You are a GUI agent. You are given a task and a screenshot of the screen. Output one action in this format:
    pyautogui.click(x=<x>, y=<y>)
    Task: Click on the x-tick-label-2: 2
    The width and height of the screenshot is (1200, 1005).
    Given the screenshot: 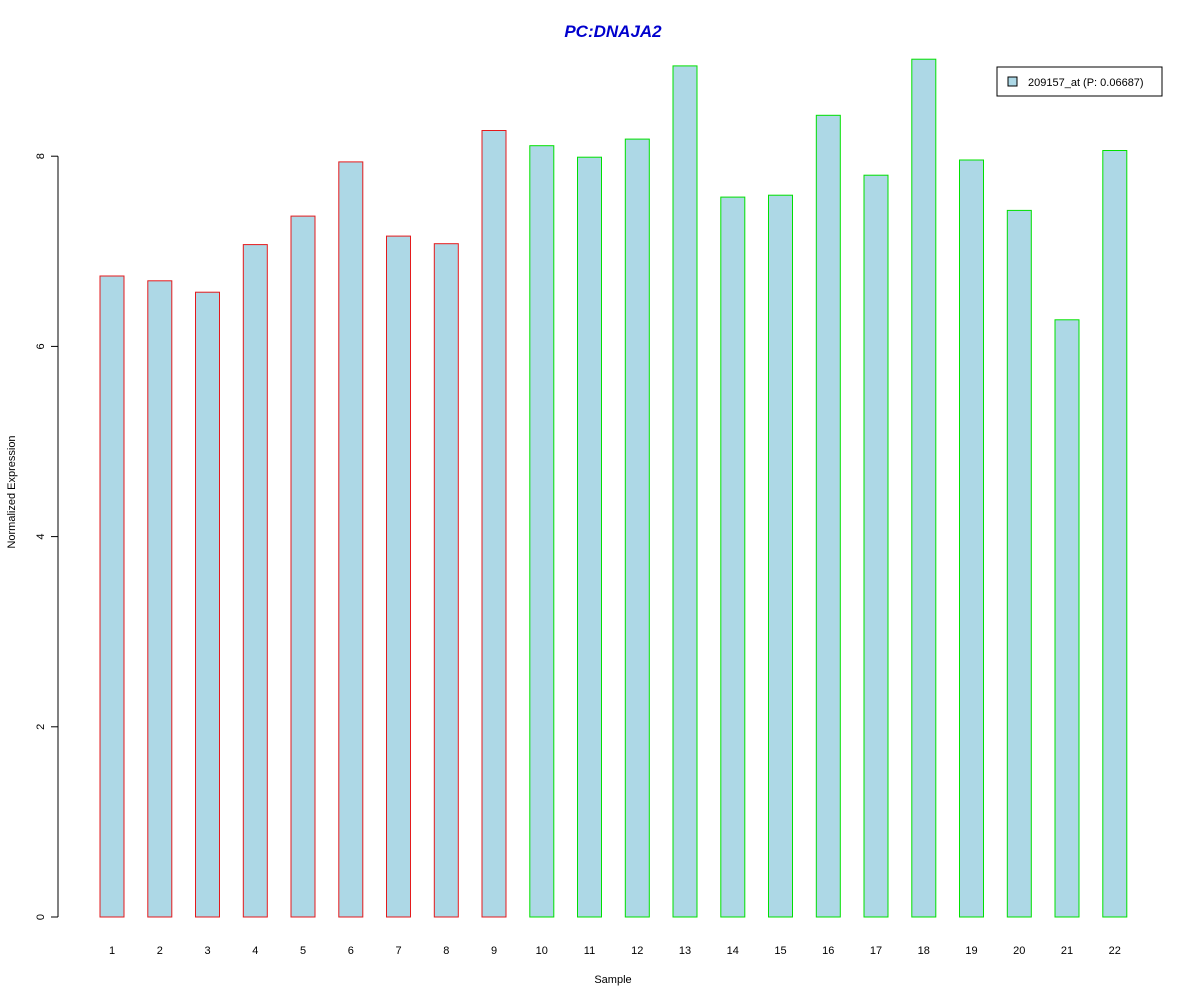 What is the action you would take?
    pyautogui.click(x=160, y=951)
    